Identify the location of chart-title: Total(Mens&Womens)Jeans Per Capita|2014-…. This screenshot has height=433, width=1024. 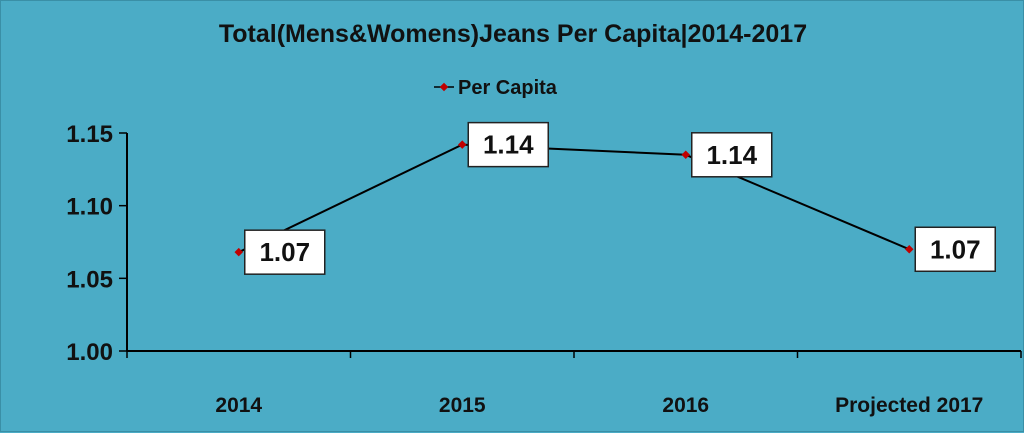
(513, 34).